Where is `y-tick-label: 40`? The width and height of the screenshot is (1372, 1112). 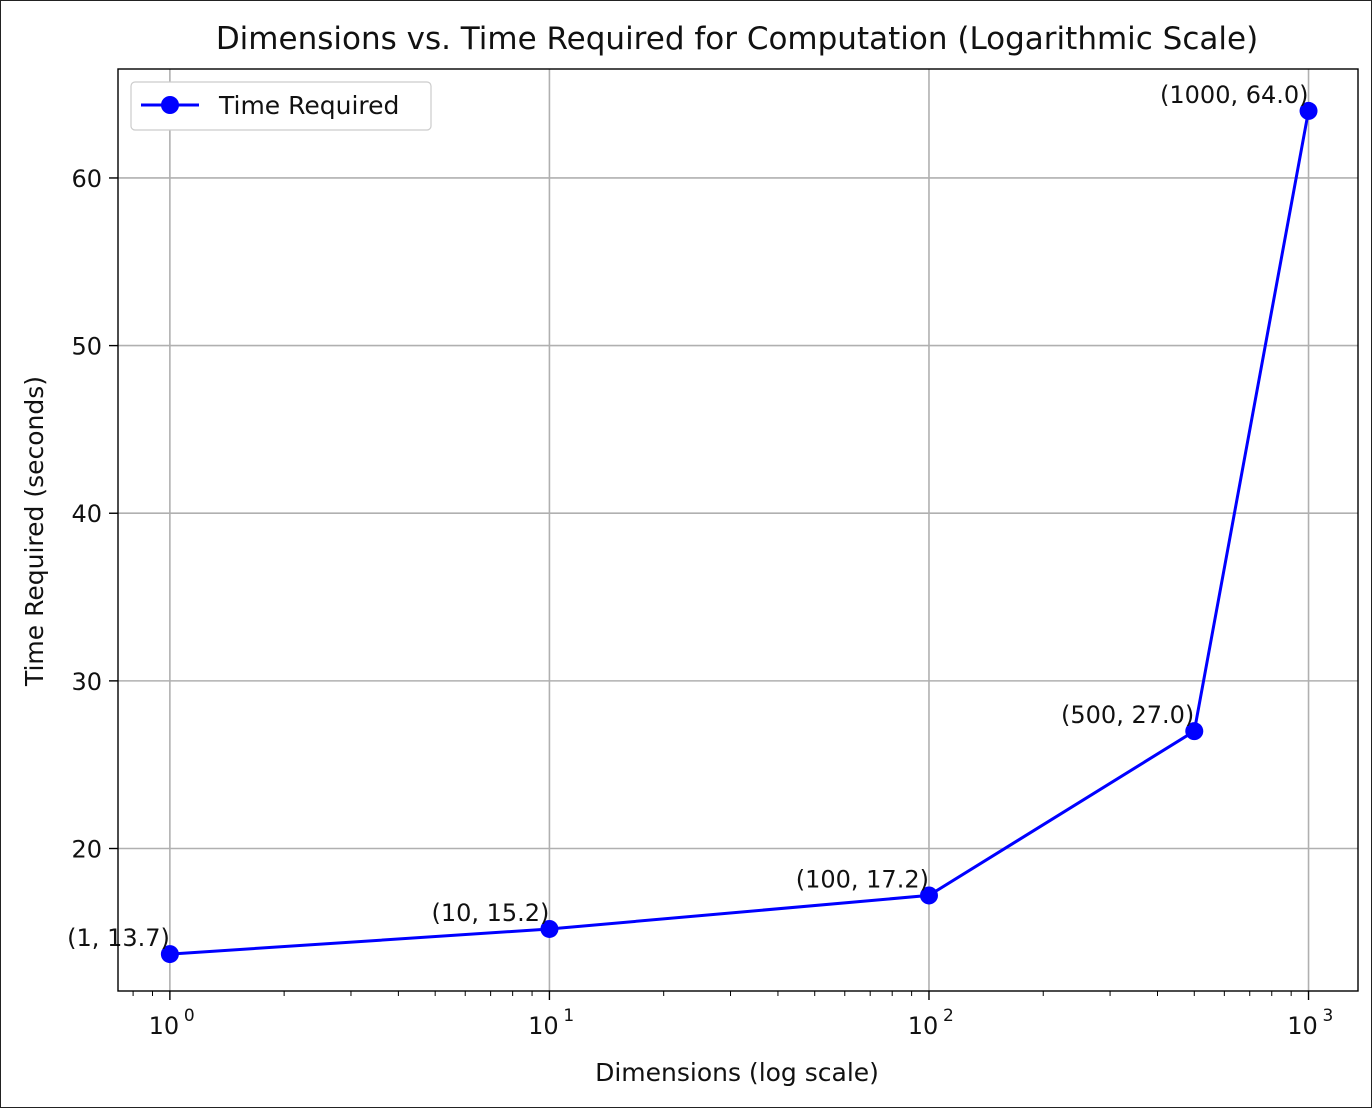 y-tick-label: 40 is located at coordinates (86, 514).